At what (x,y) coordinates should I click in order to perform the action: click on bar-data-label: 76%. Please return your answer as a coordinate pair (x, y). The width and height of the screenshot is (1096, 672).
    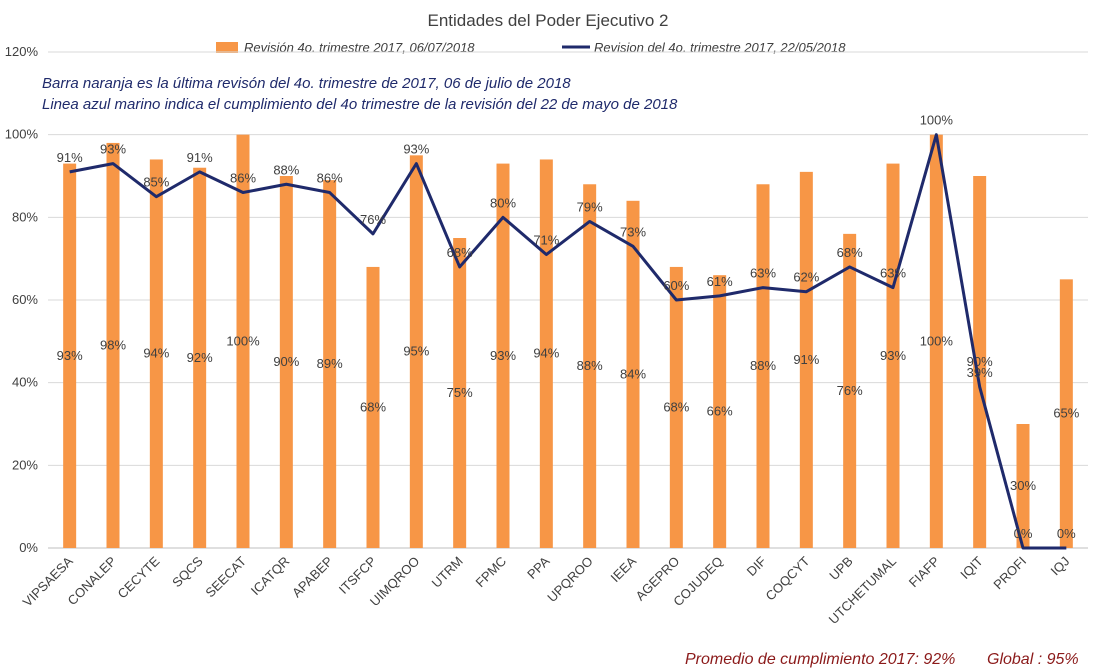
    Looking at the image, I should click on (850, 390).